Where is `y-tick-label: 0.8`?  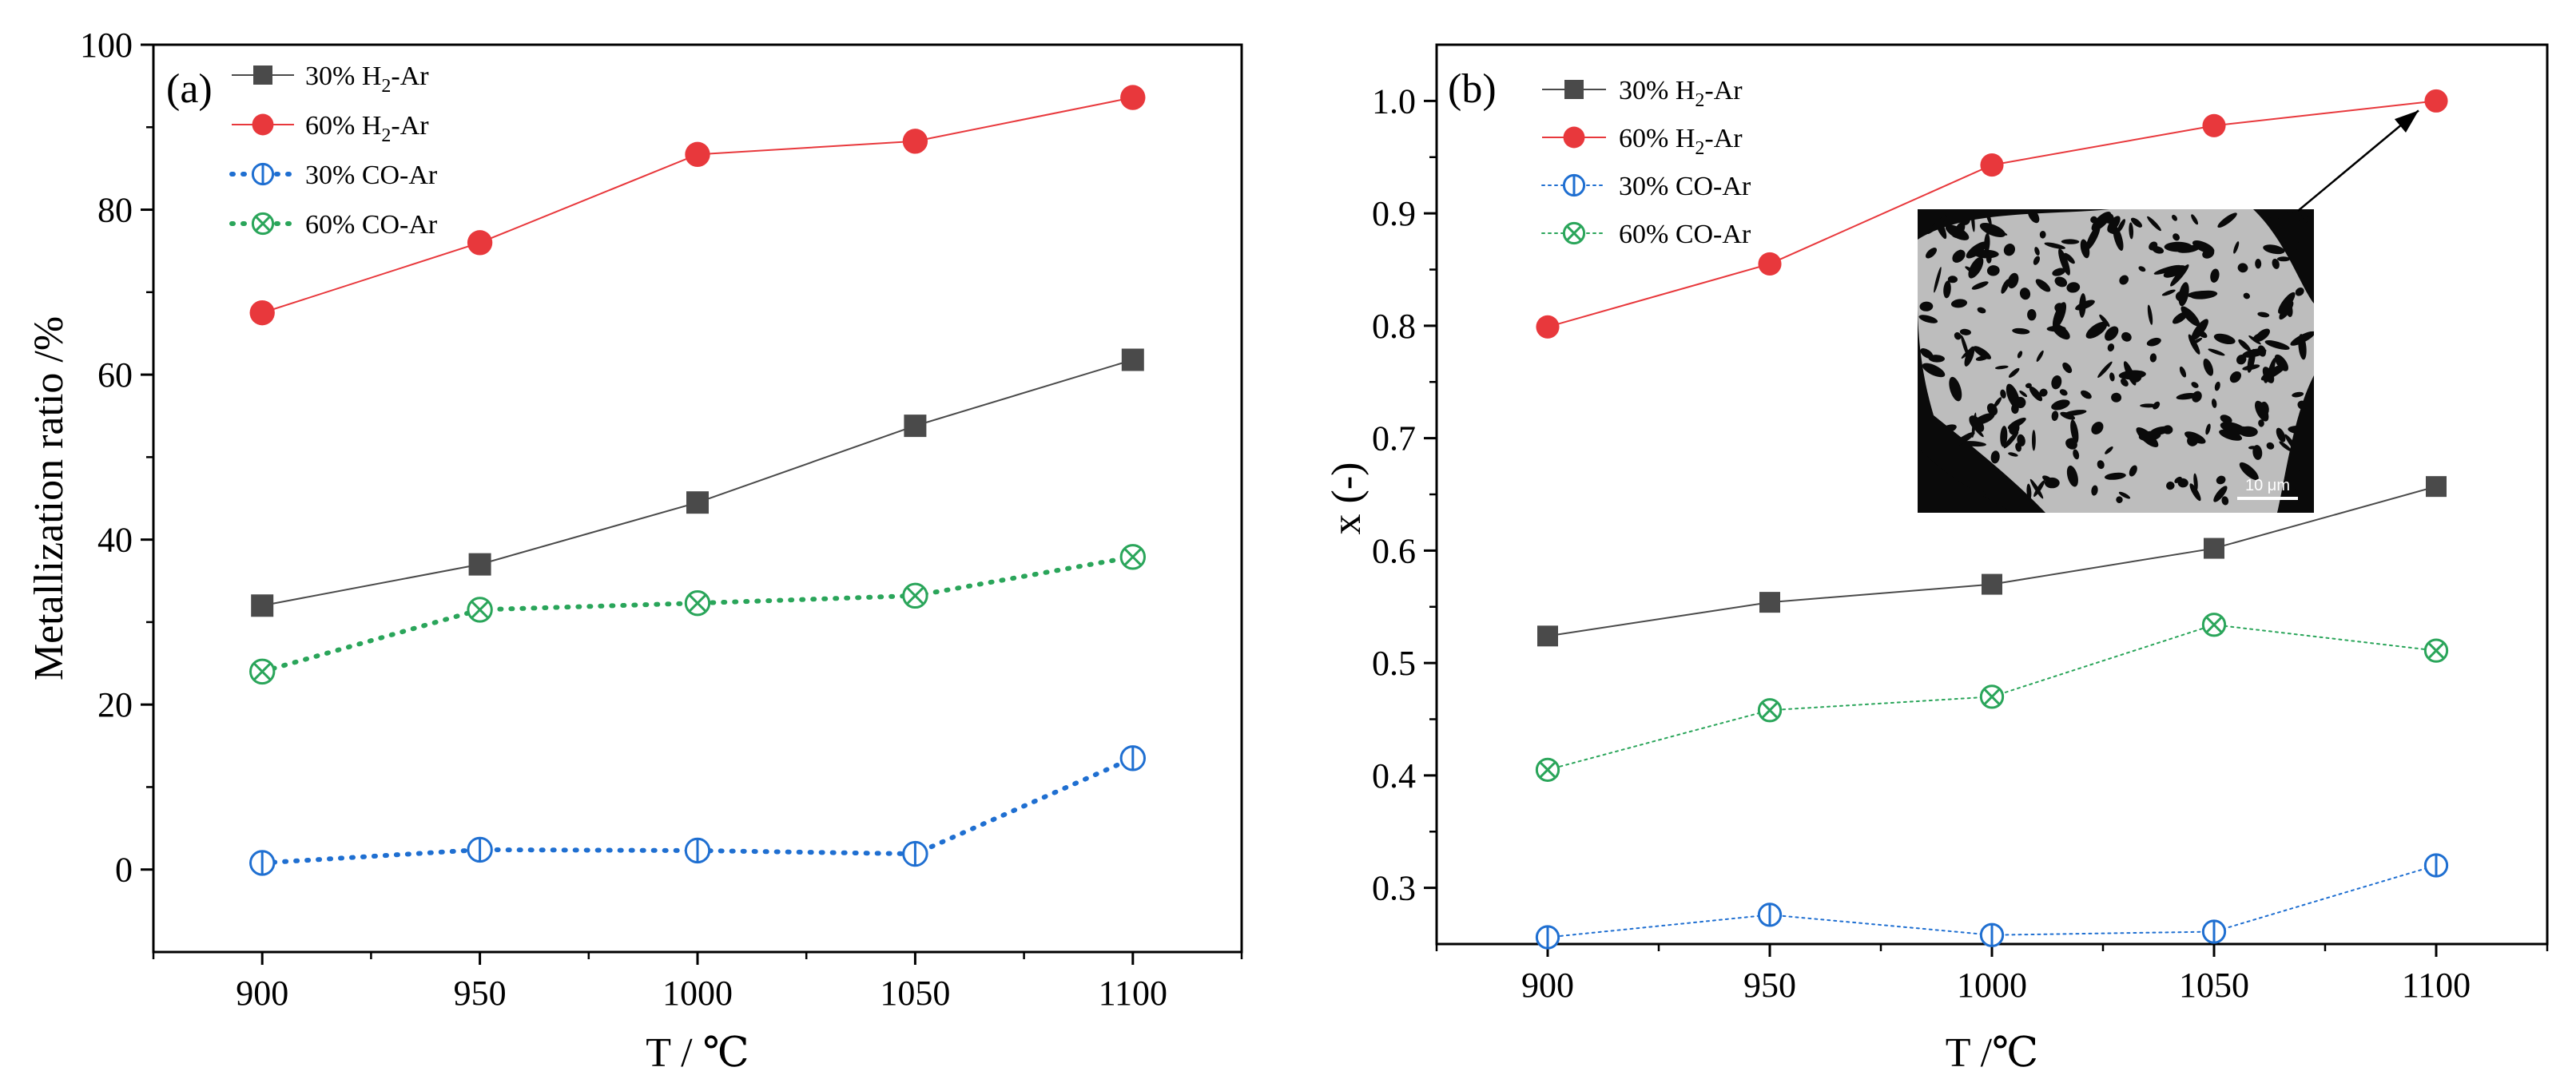
y-tick-label: 0.8 is located at coordinates (1394, 326).